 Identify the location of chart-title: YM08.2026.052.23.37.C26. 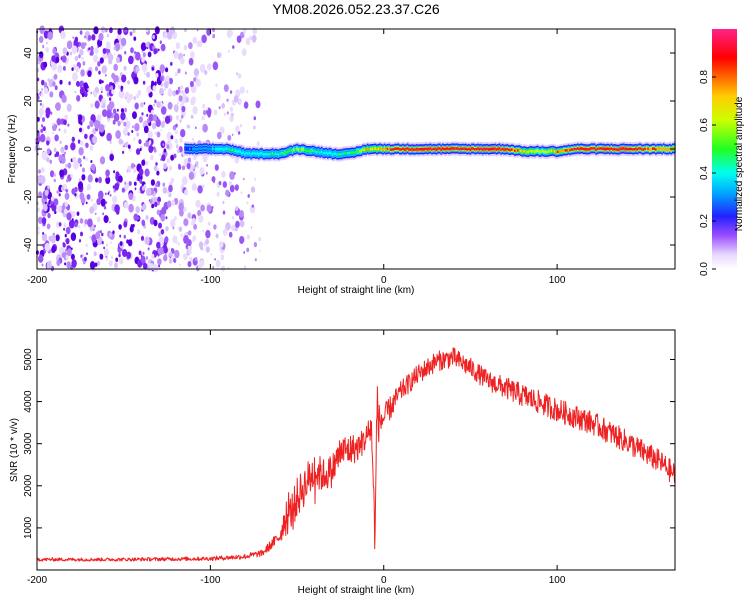
(356, 9).